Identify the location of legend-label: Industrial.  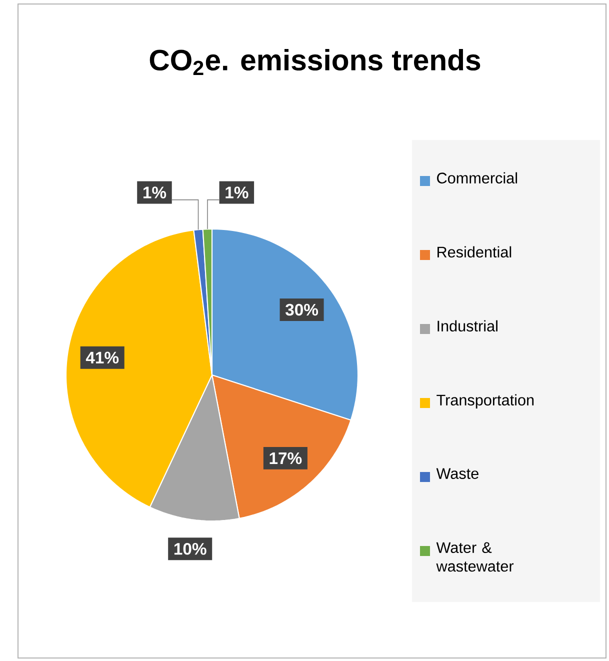
(468, 326).